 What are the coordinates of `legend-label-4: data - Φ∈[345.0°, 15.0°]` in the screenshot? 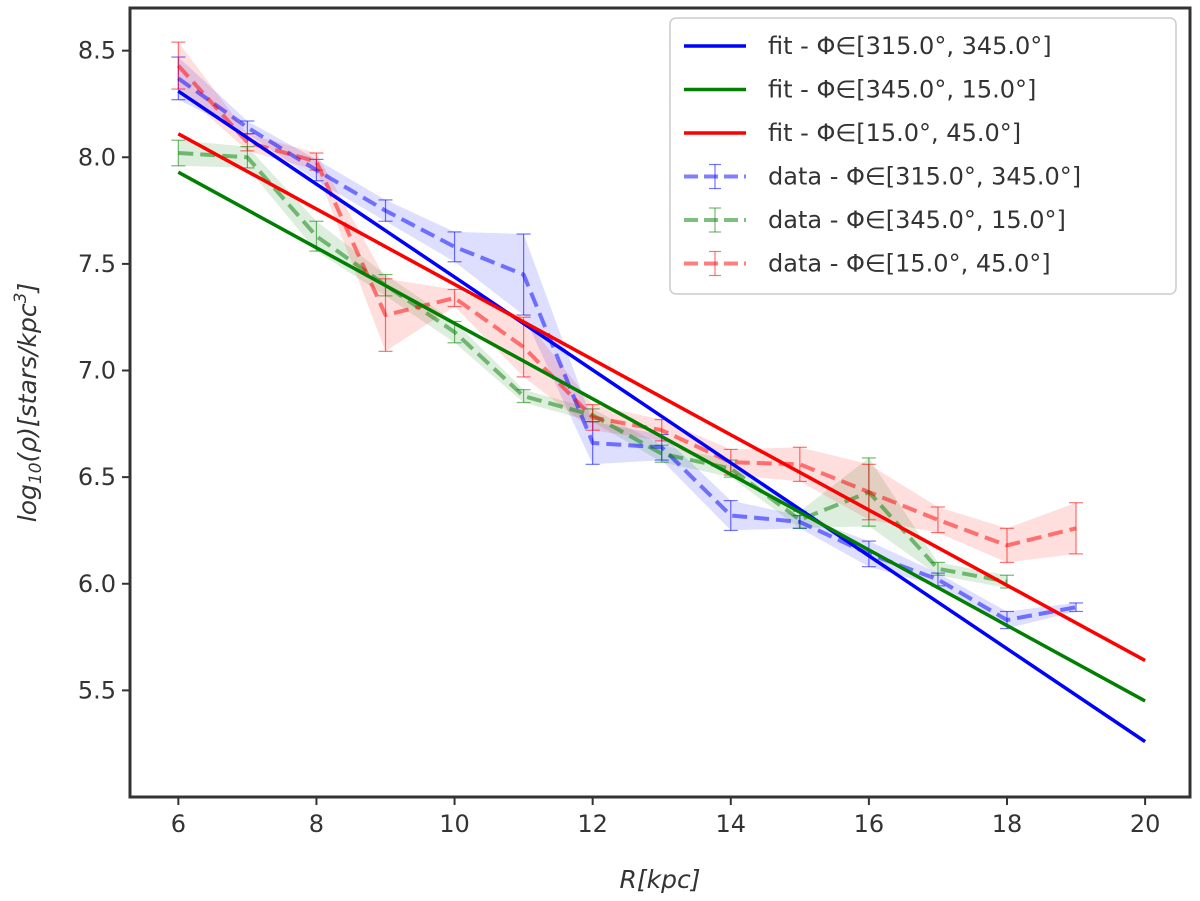 It's located at (917, 220).